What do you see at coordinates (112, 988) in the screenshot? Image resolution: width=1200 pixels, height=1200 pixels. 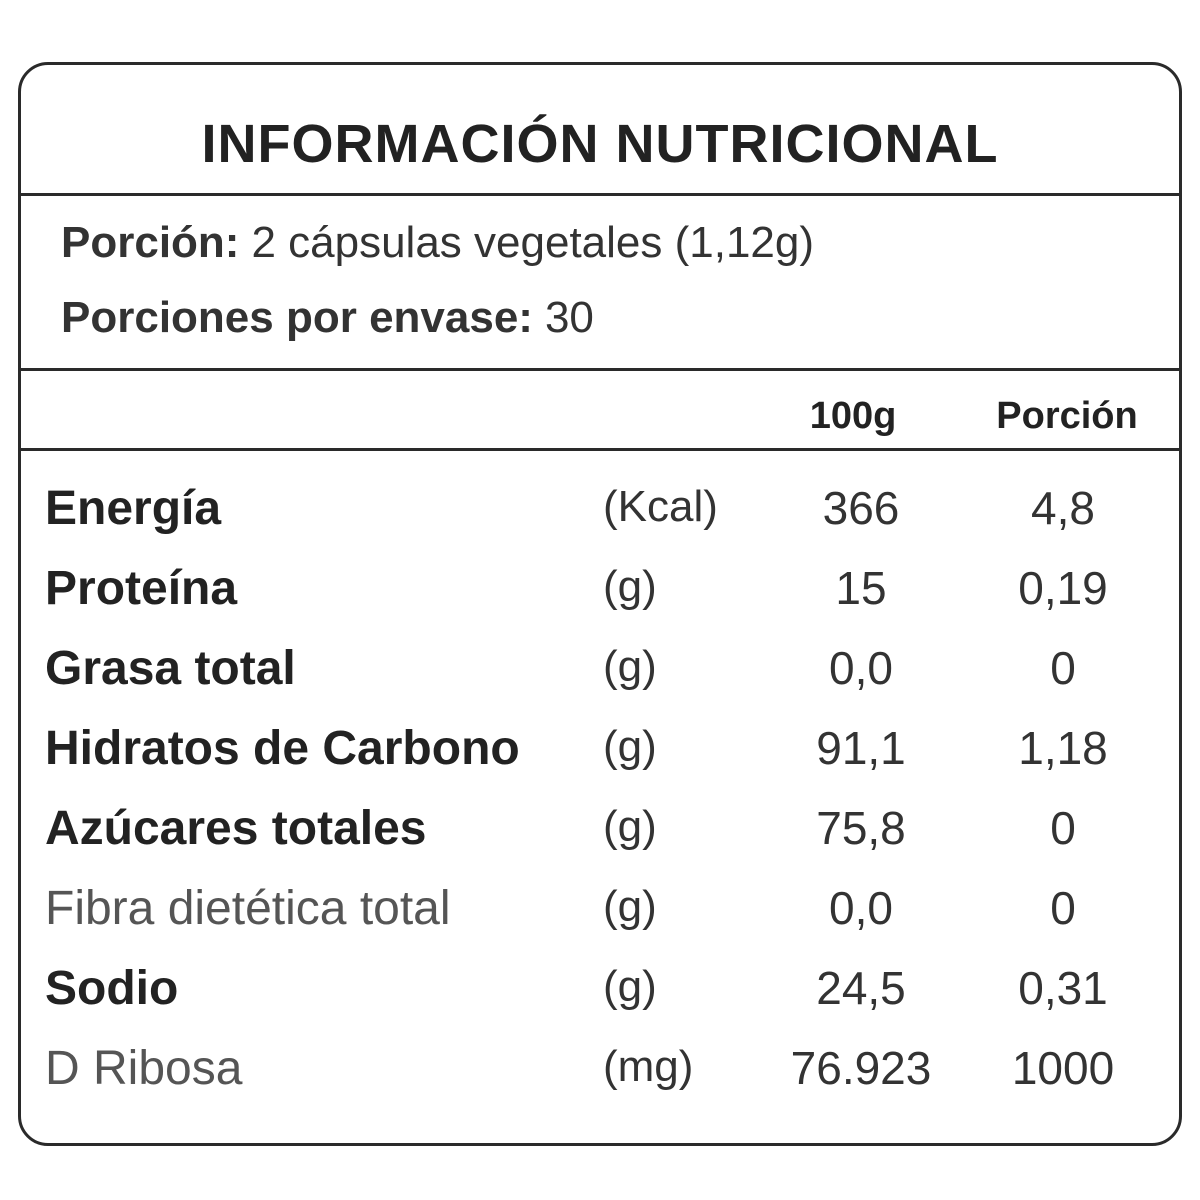 I see `nutrient-name: Sodio` at bounding box center [112, 988].